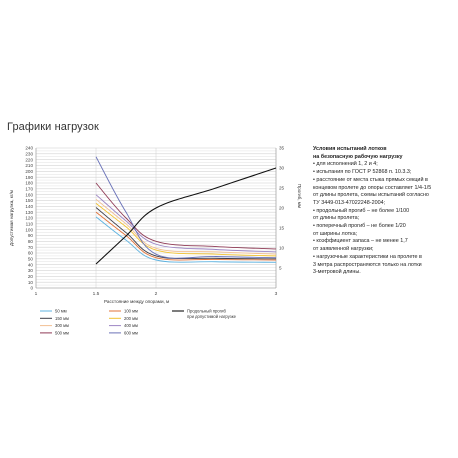 The height and width of the screenshot is (458, 458). Describe the element at coordinates (29, 165) in the screenshot. I see `left-tick-label: 210` at that location.